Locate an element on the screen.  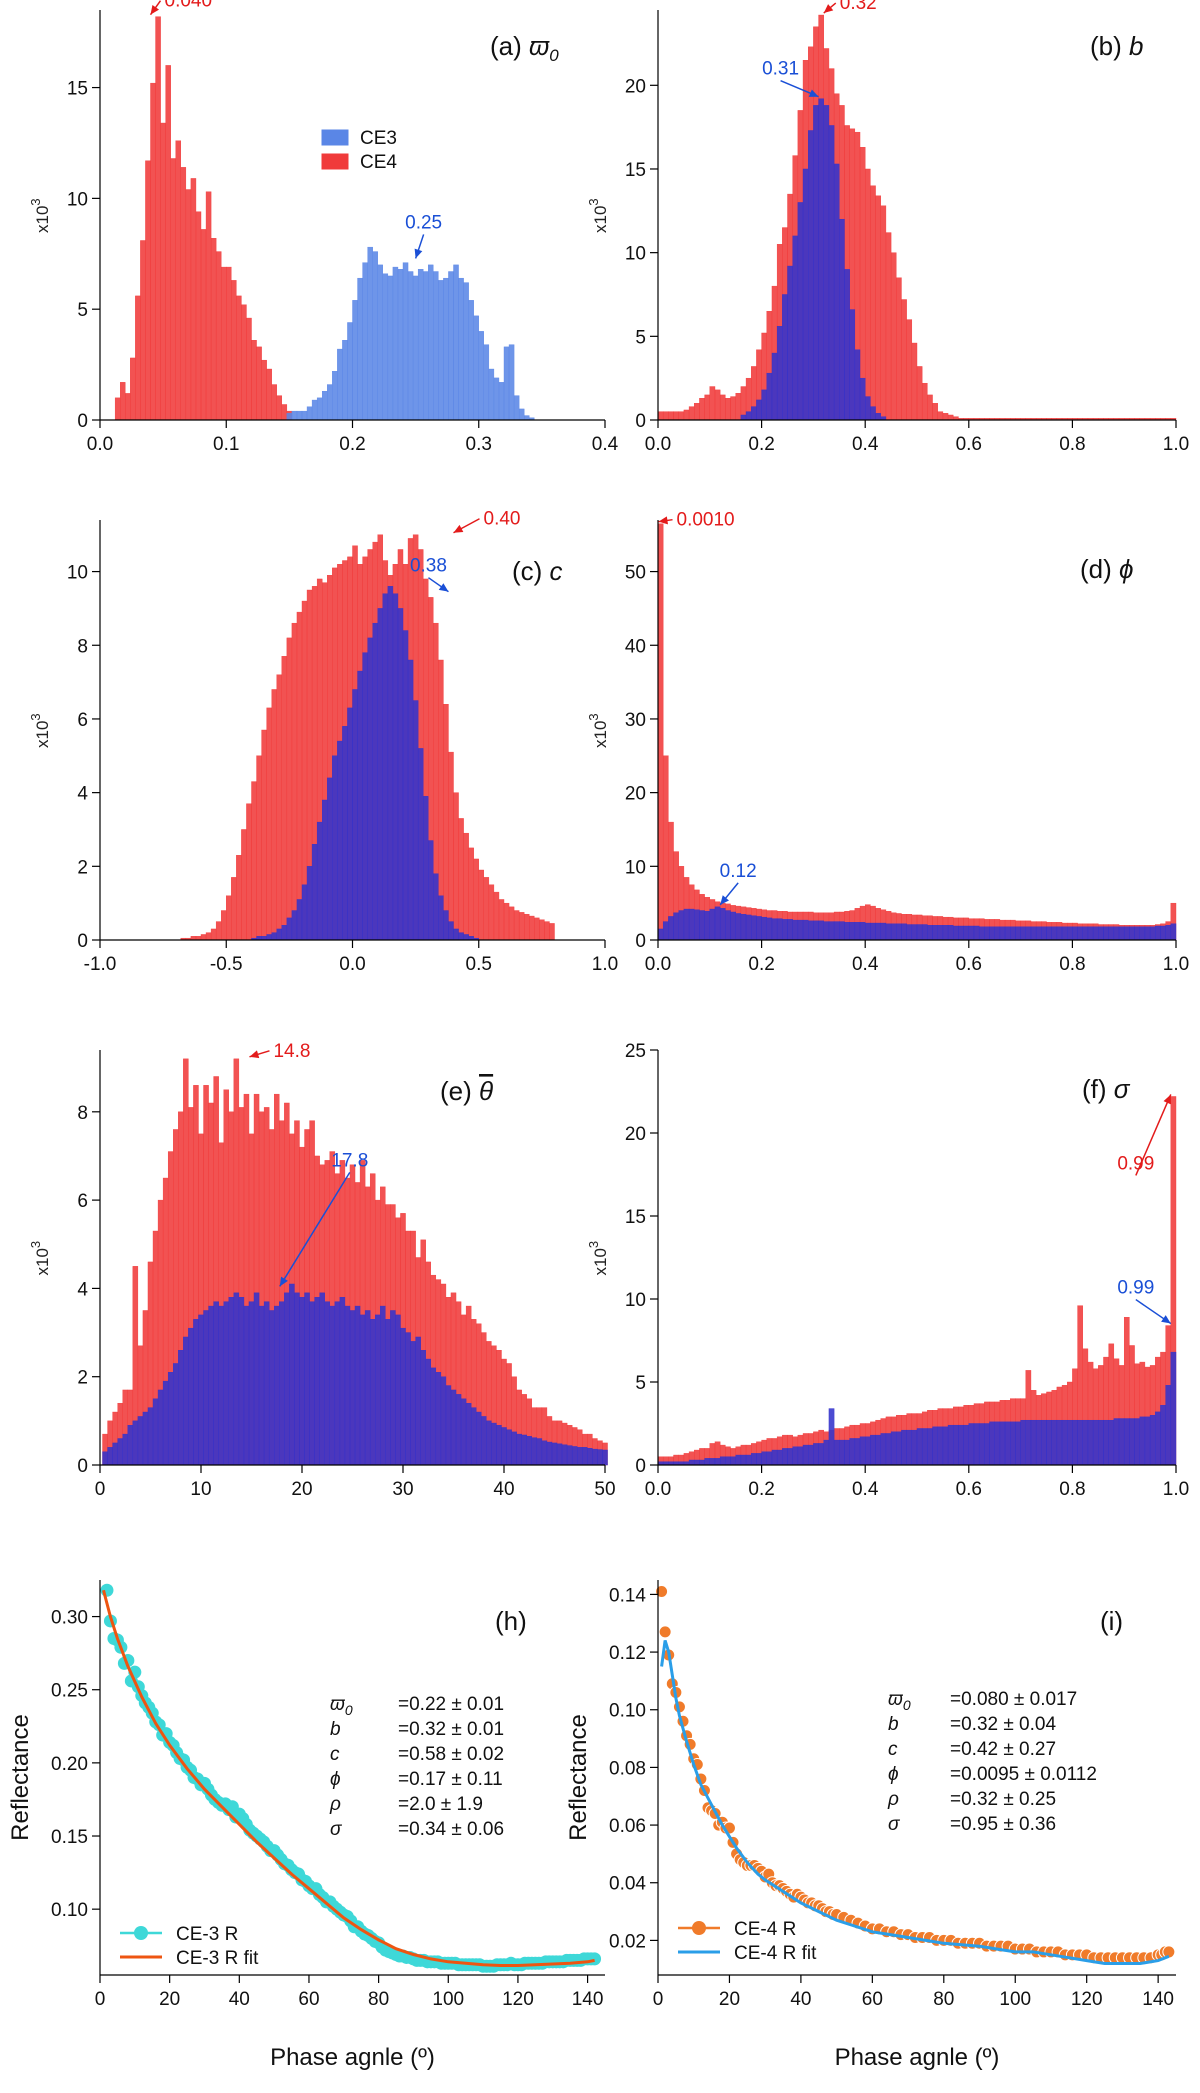
y-tick-label: 0.04 is located at coordinates (627, 1884).